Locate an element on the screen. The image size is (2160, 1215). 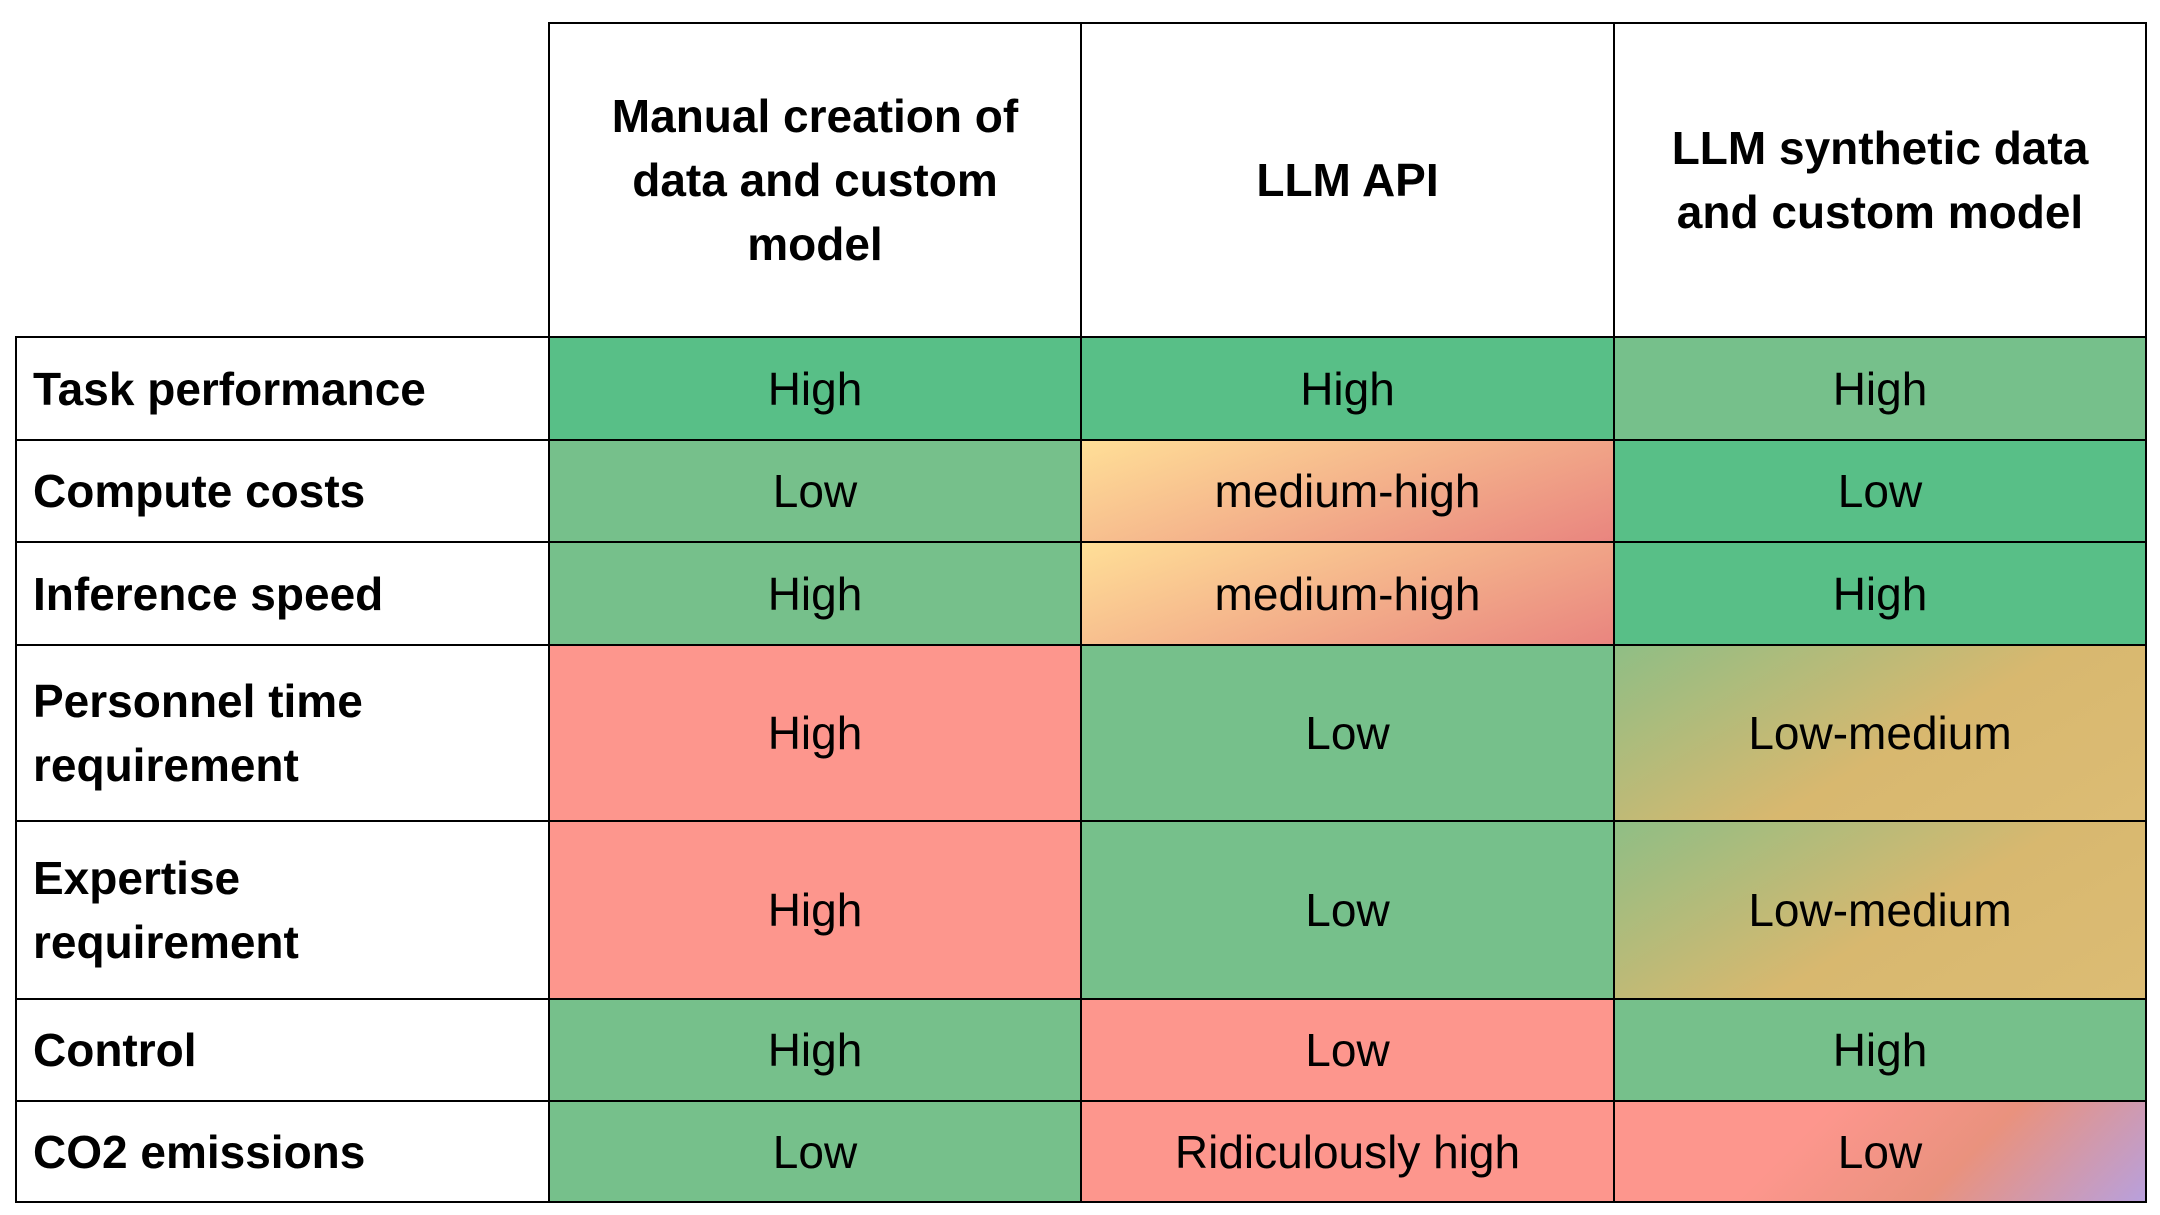
header-llm-api: LLM API is located at coordinates (1347, 180).